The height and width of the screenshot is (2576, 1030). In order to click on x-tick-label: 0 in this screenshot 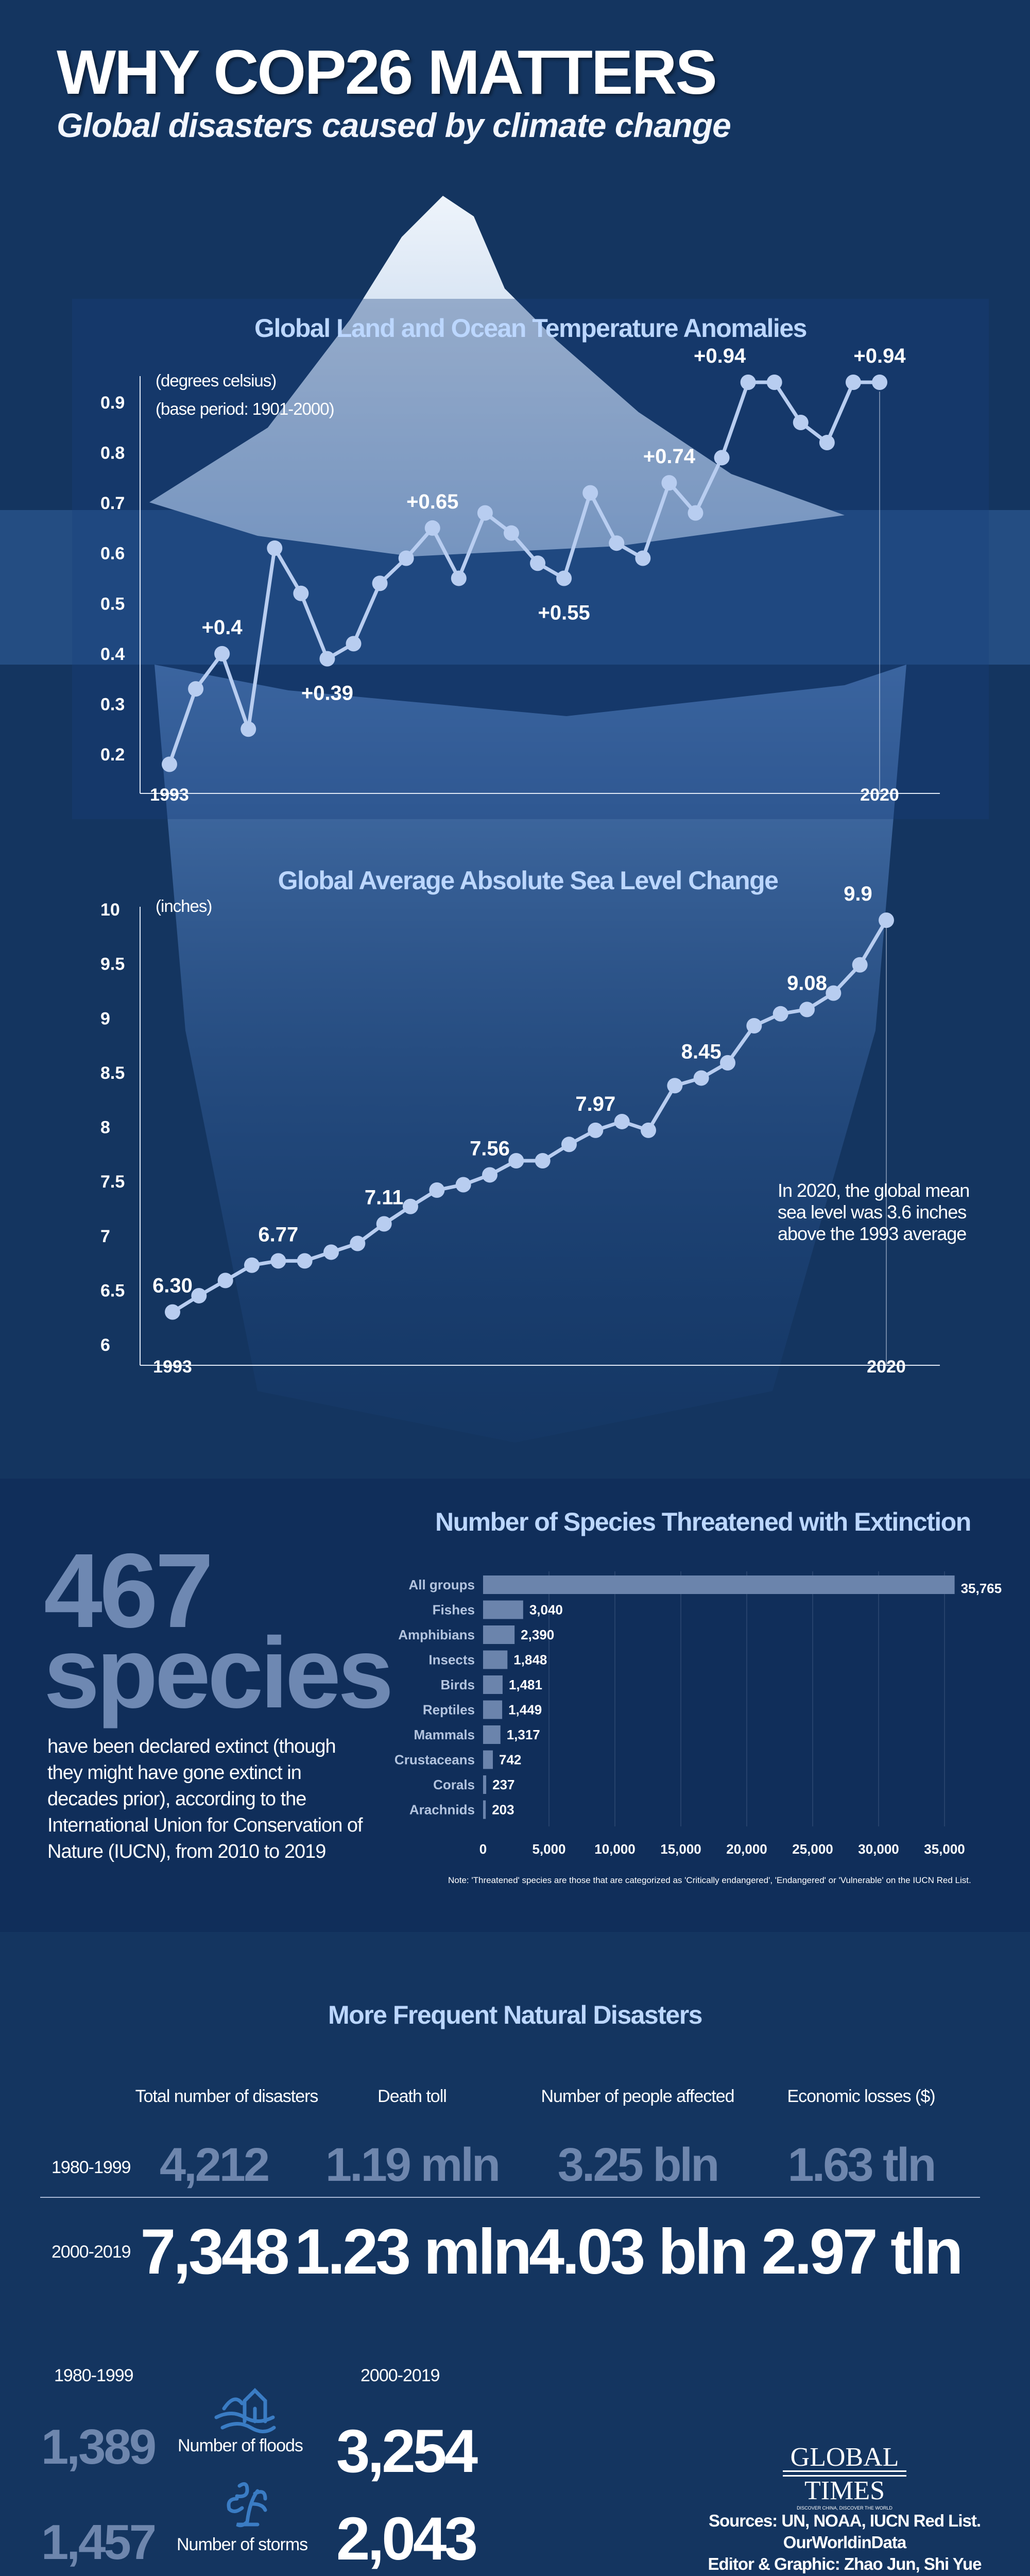, I will do `click(483, 1849)`.